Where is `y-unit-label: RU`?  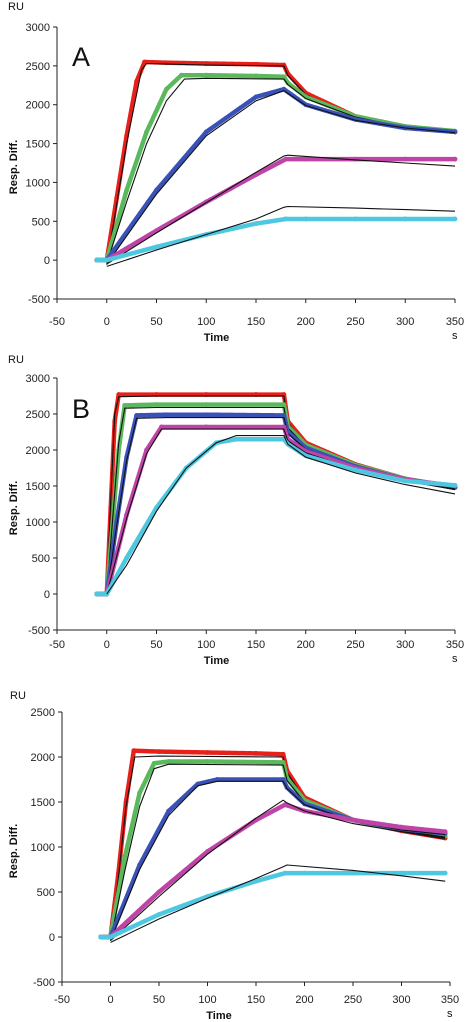 y-unit-label: RU is located at coordinates (16, 7).